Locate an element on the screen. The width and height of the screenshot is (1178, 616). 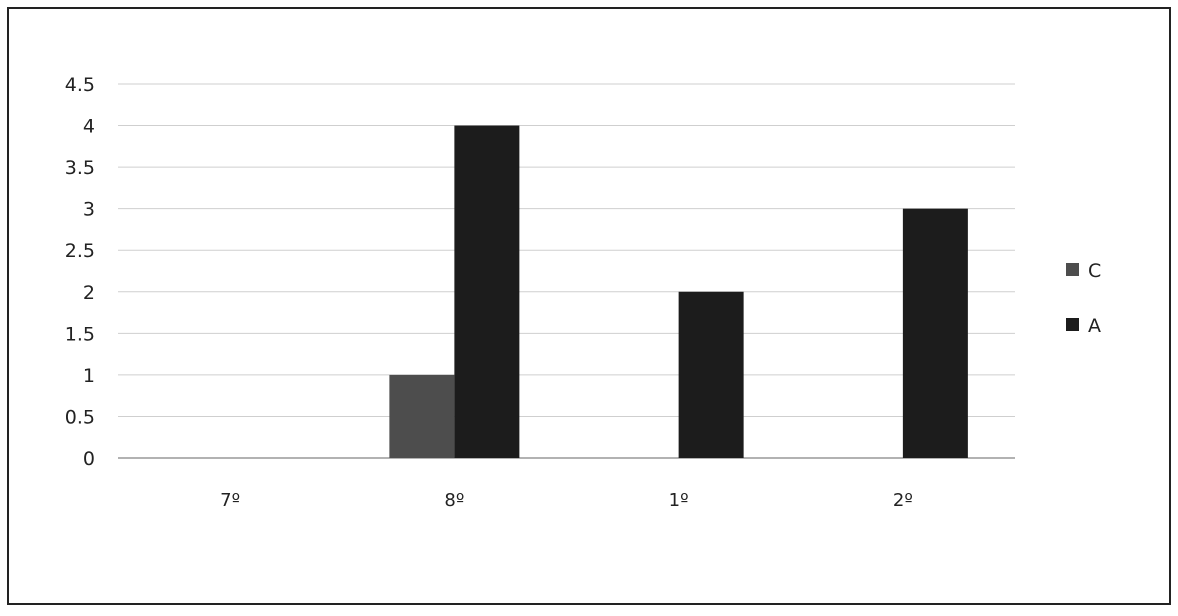
legend-label: C is located at coordinates (1094, 271).